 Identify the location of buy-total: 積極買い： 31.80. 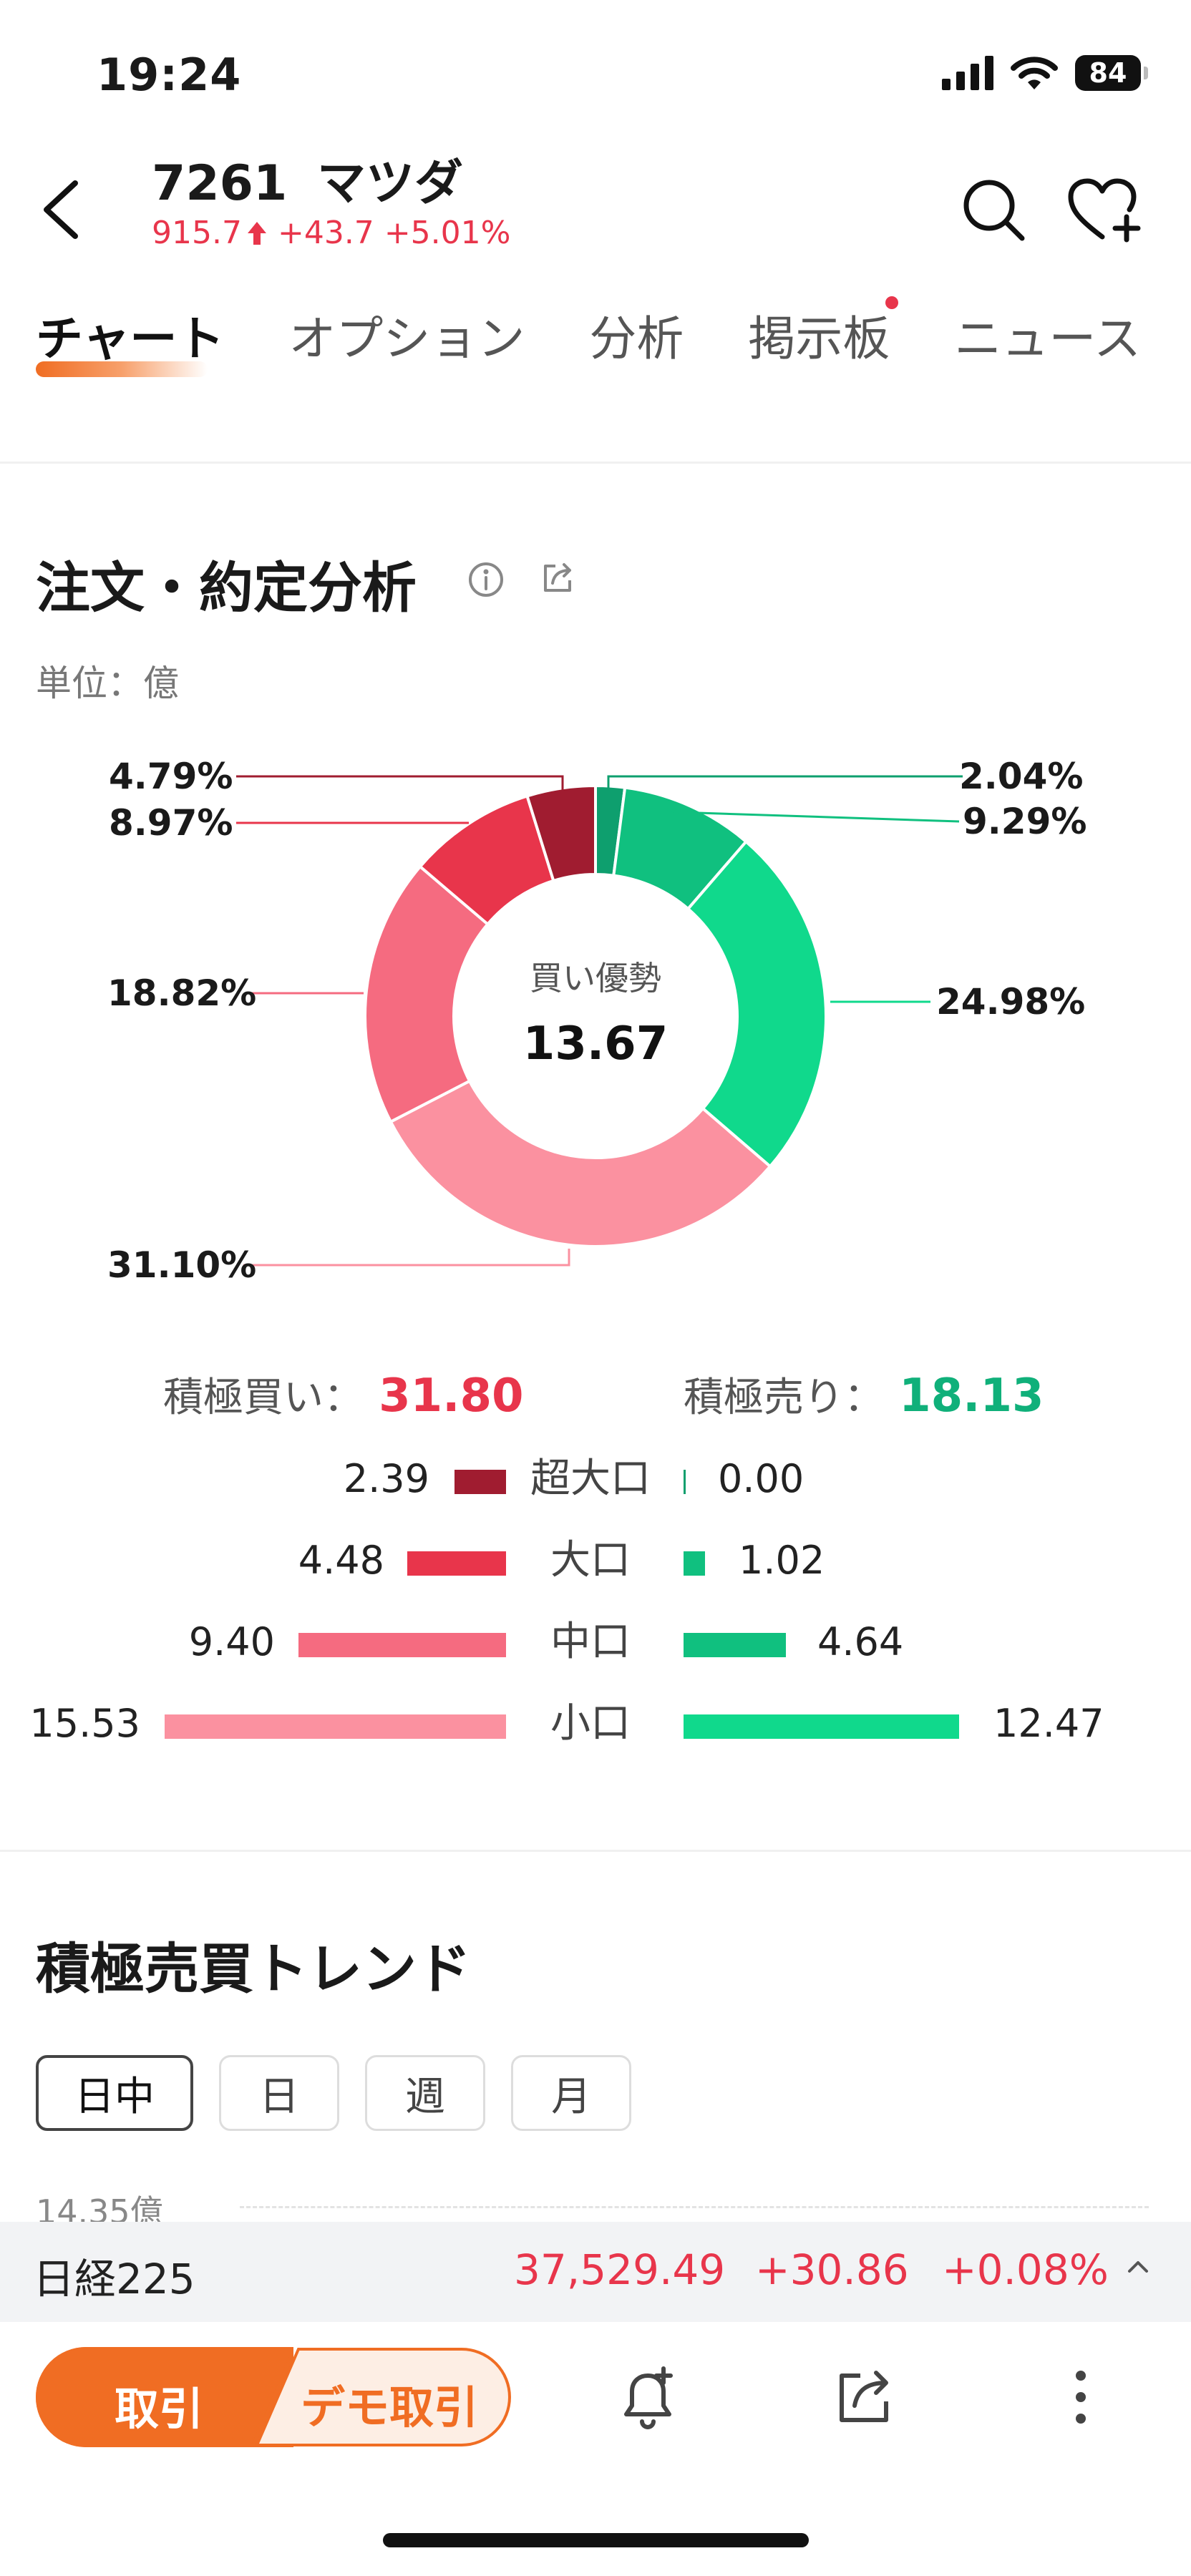
(343, 1394).